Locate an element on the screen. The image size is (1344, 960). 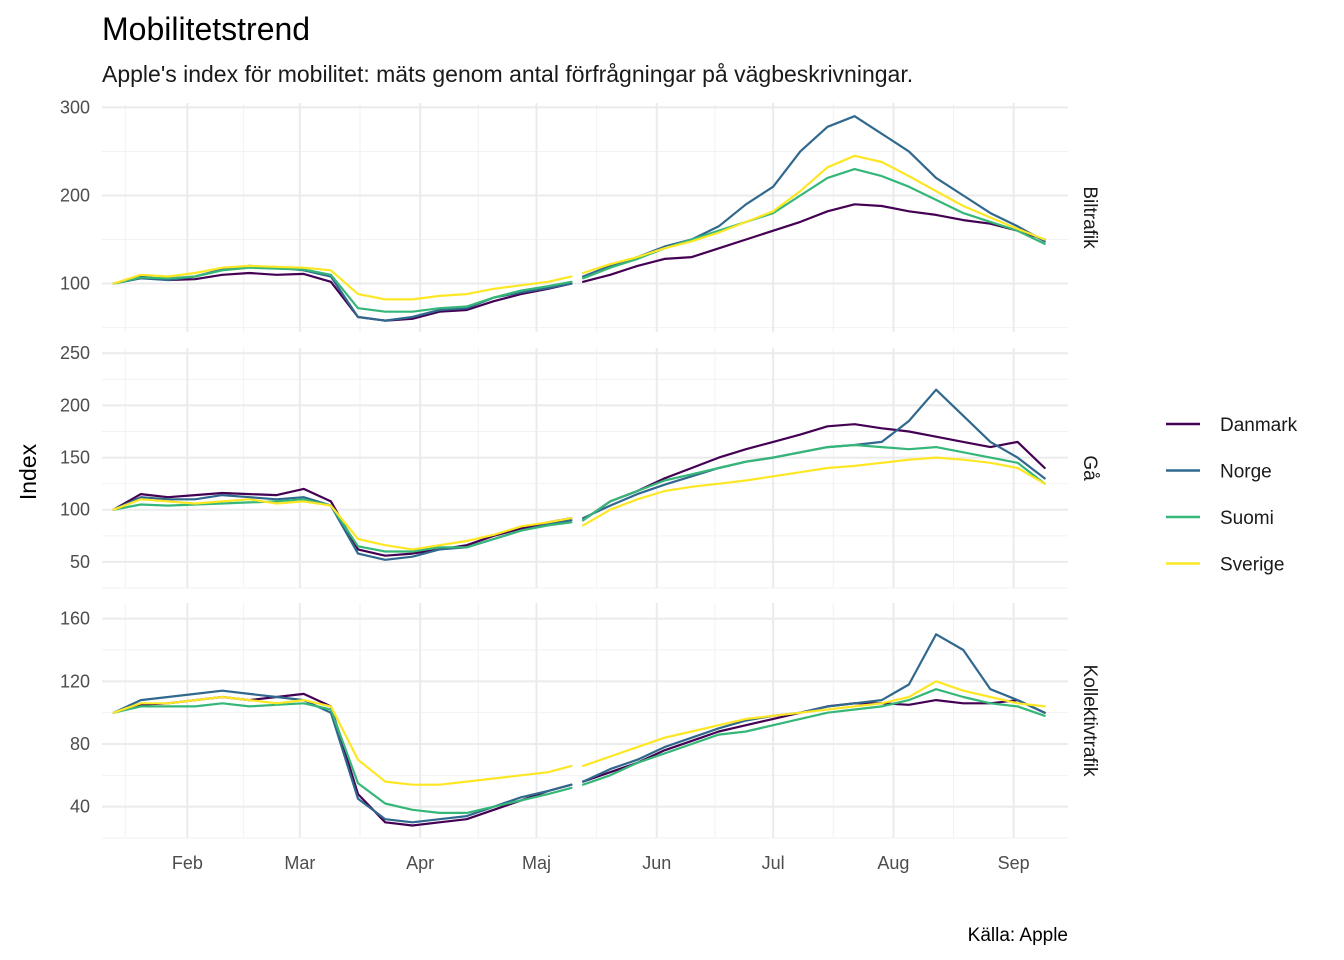
y-axis-title: Index is located at coordinates (28, 471).